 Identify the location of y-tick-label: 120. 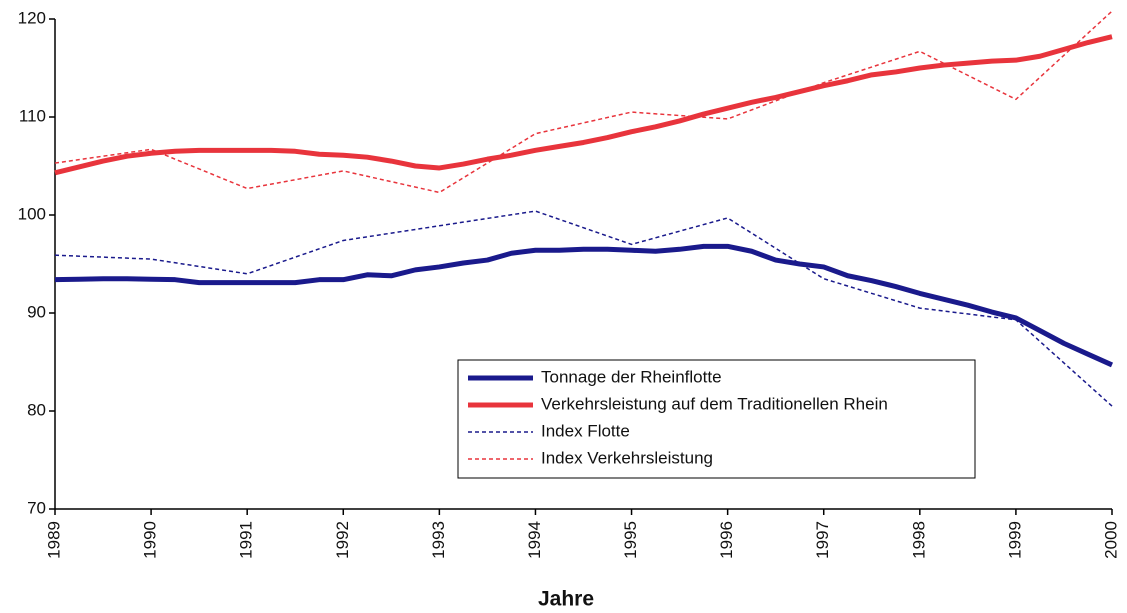
(32, 17).